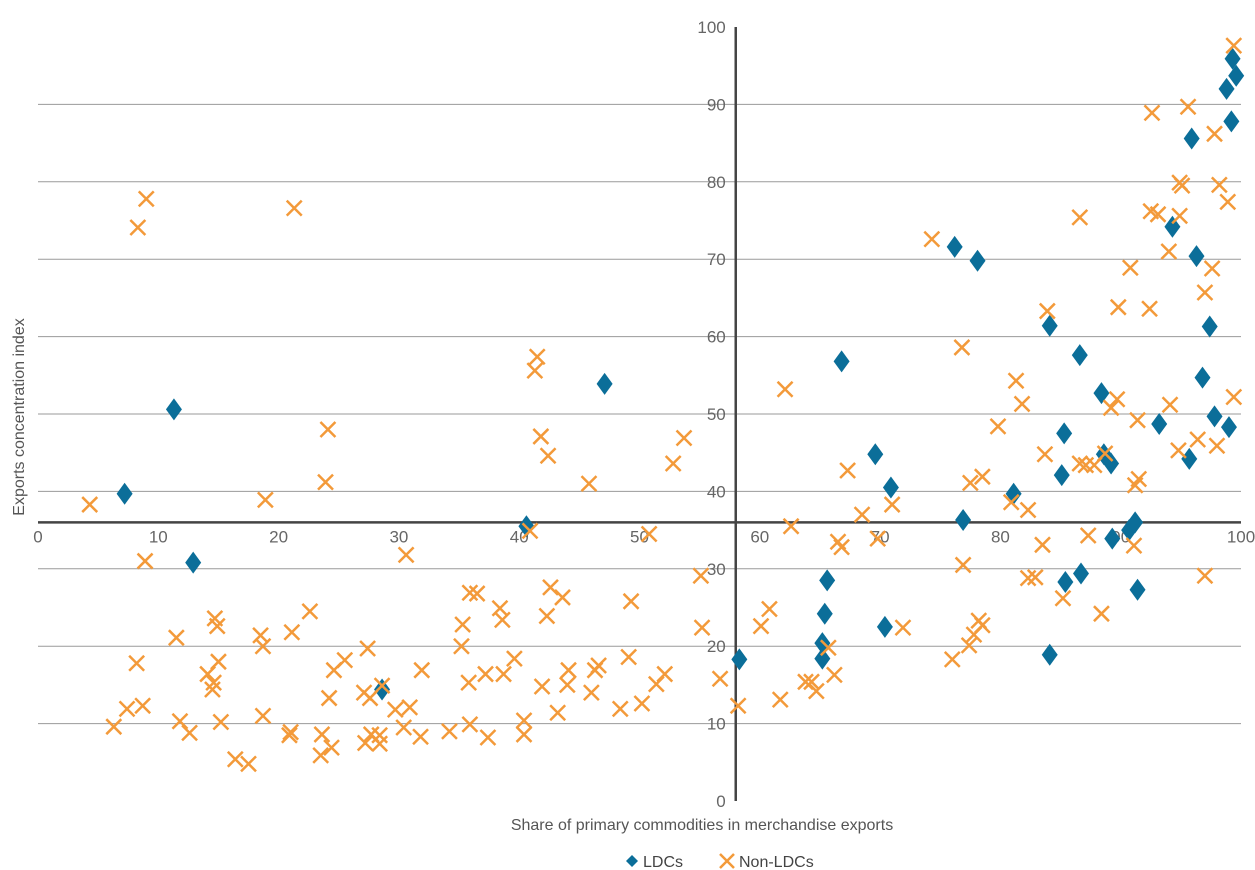 The width and height of the screenshot is (1255, 870). What do you see at coordinates (716, 104) in the screenshot?
I see `y-tick-label: 90` at bounding box center [716, 104].